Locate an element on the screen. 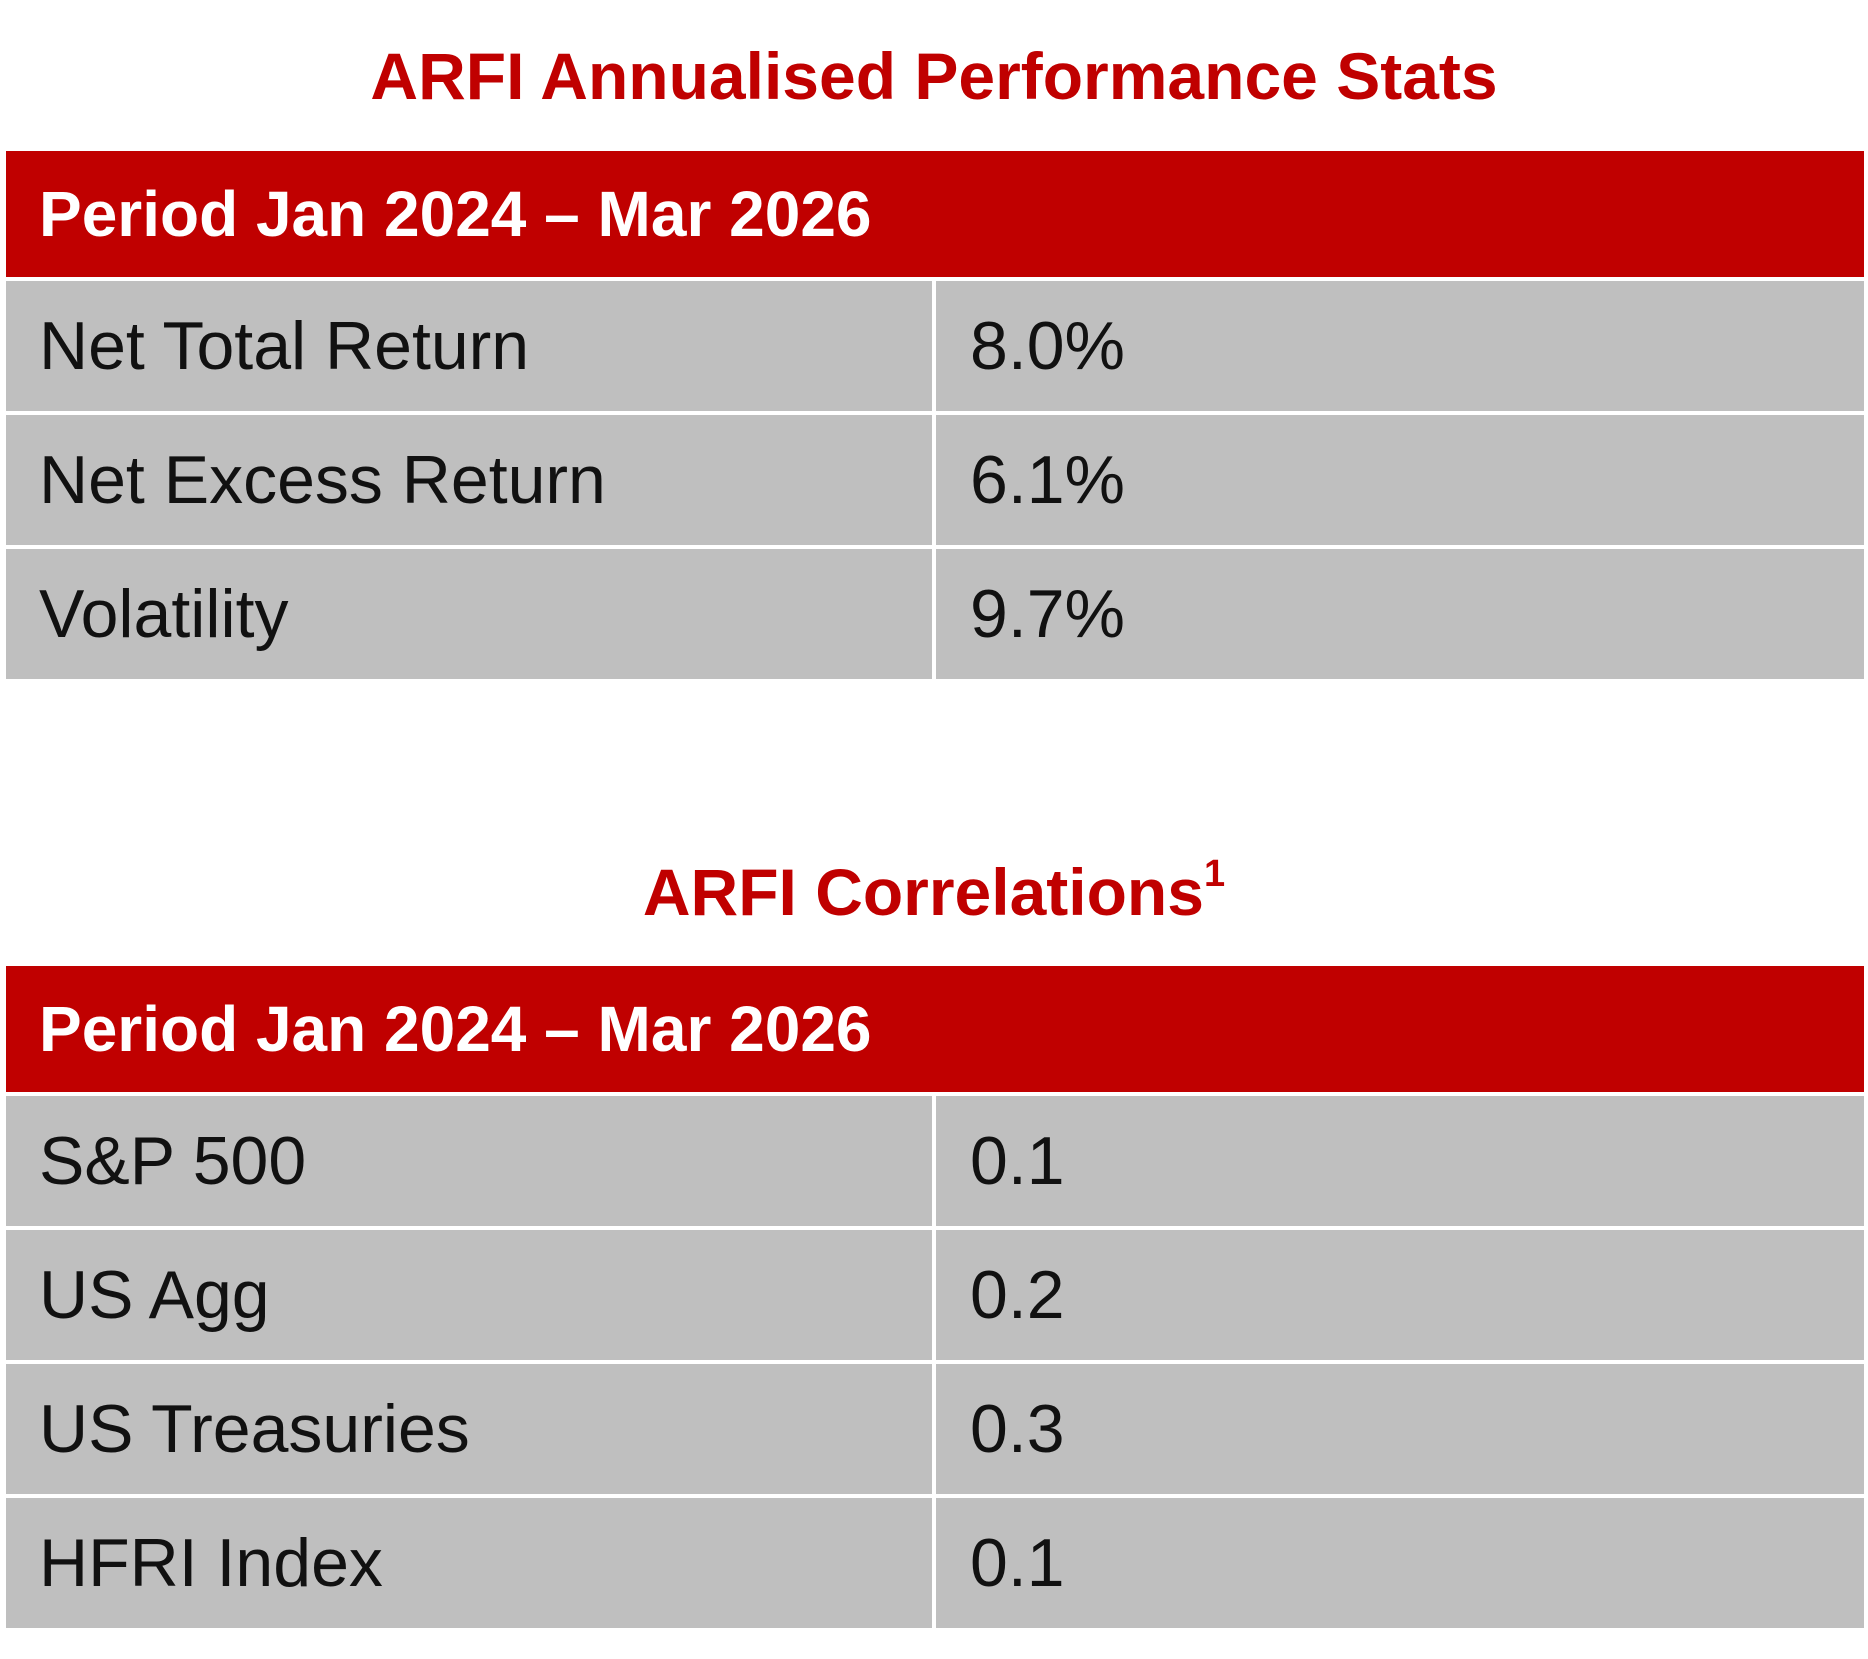  row-value: 6.1% is located at coordinates (1400, 480).